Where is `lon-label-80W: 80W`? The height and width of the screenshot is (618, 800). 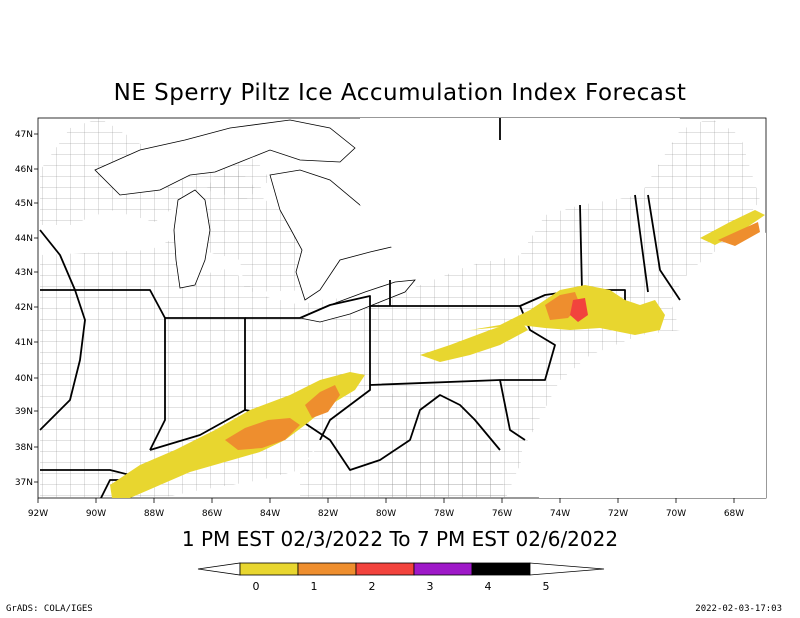 lon-label-80W: 80W is located at coordinates (386, 514).